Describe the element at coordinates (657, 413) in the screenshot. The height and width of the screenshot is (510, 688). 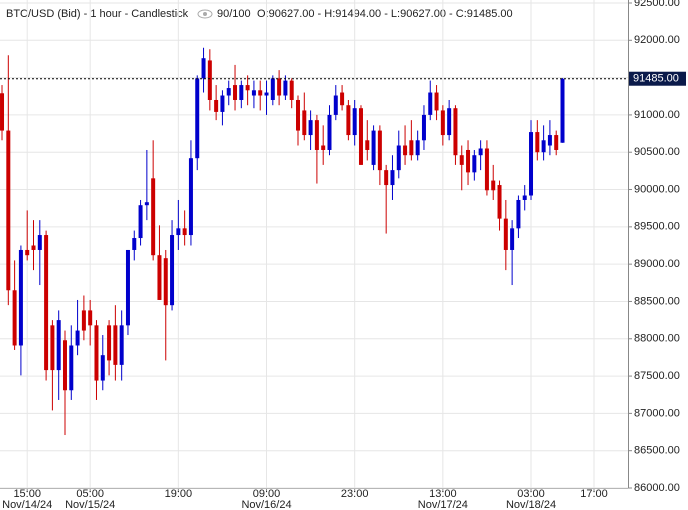
I see `y-tick-label: 87000.00` at that location.